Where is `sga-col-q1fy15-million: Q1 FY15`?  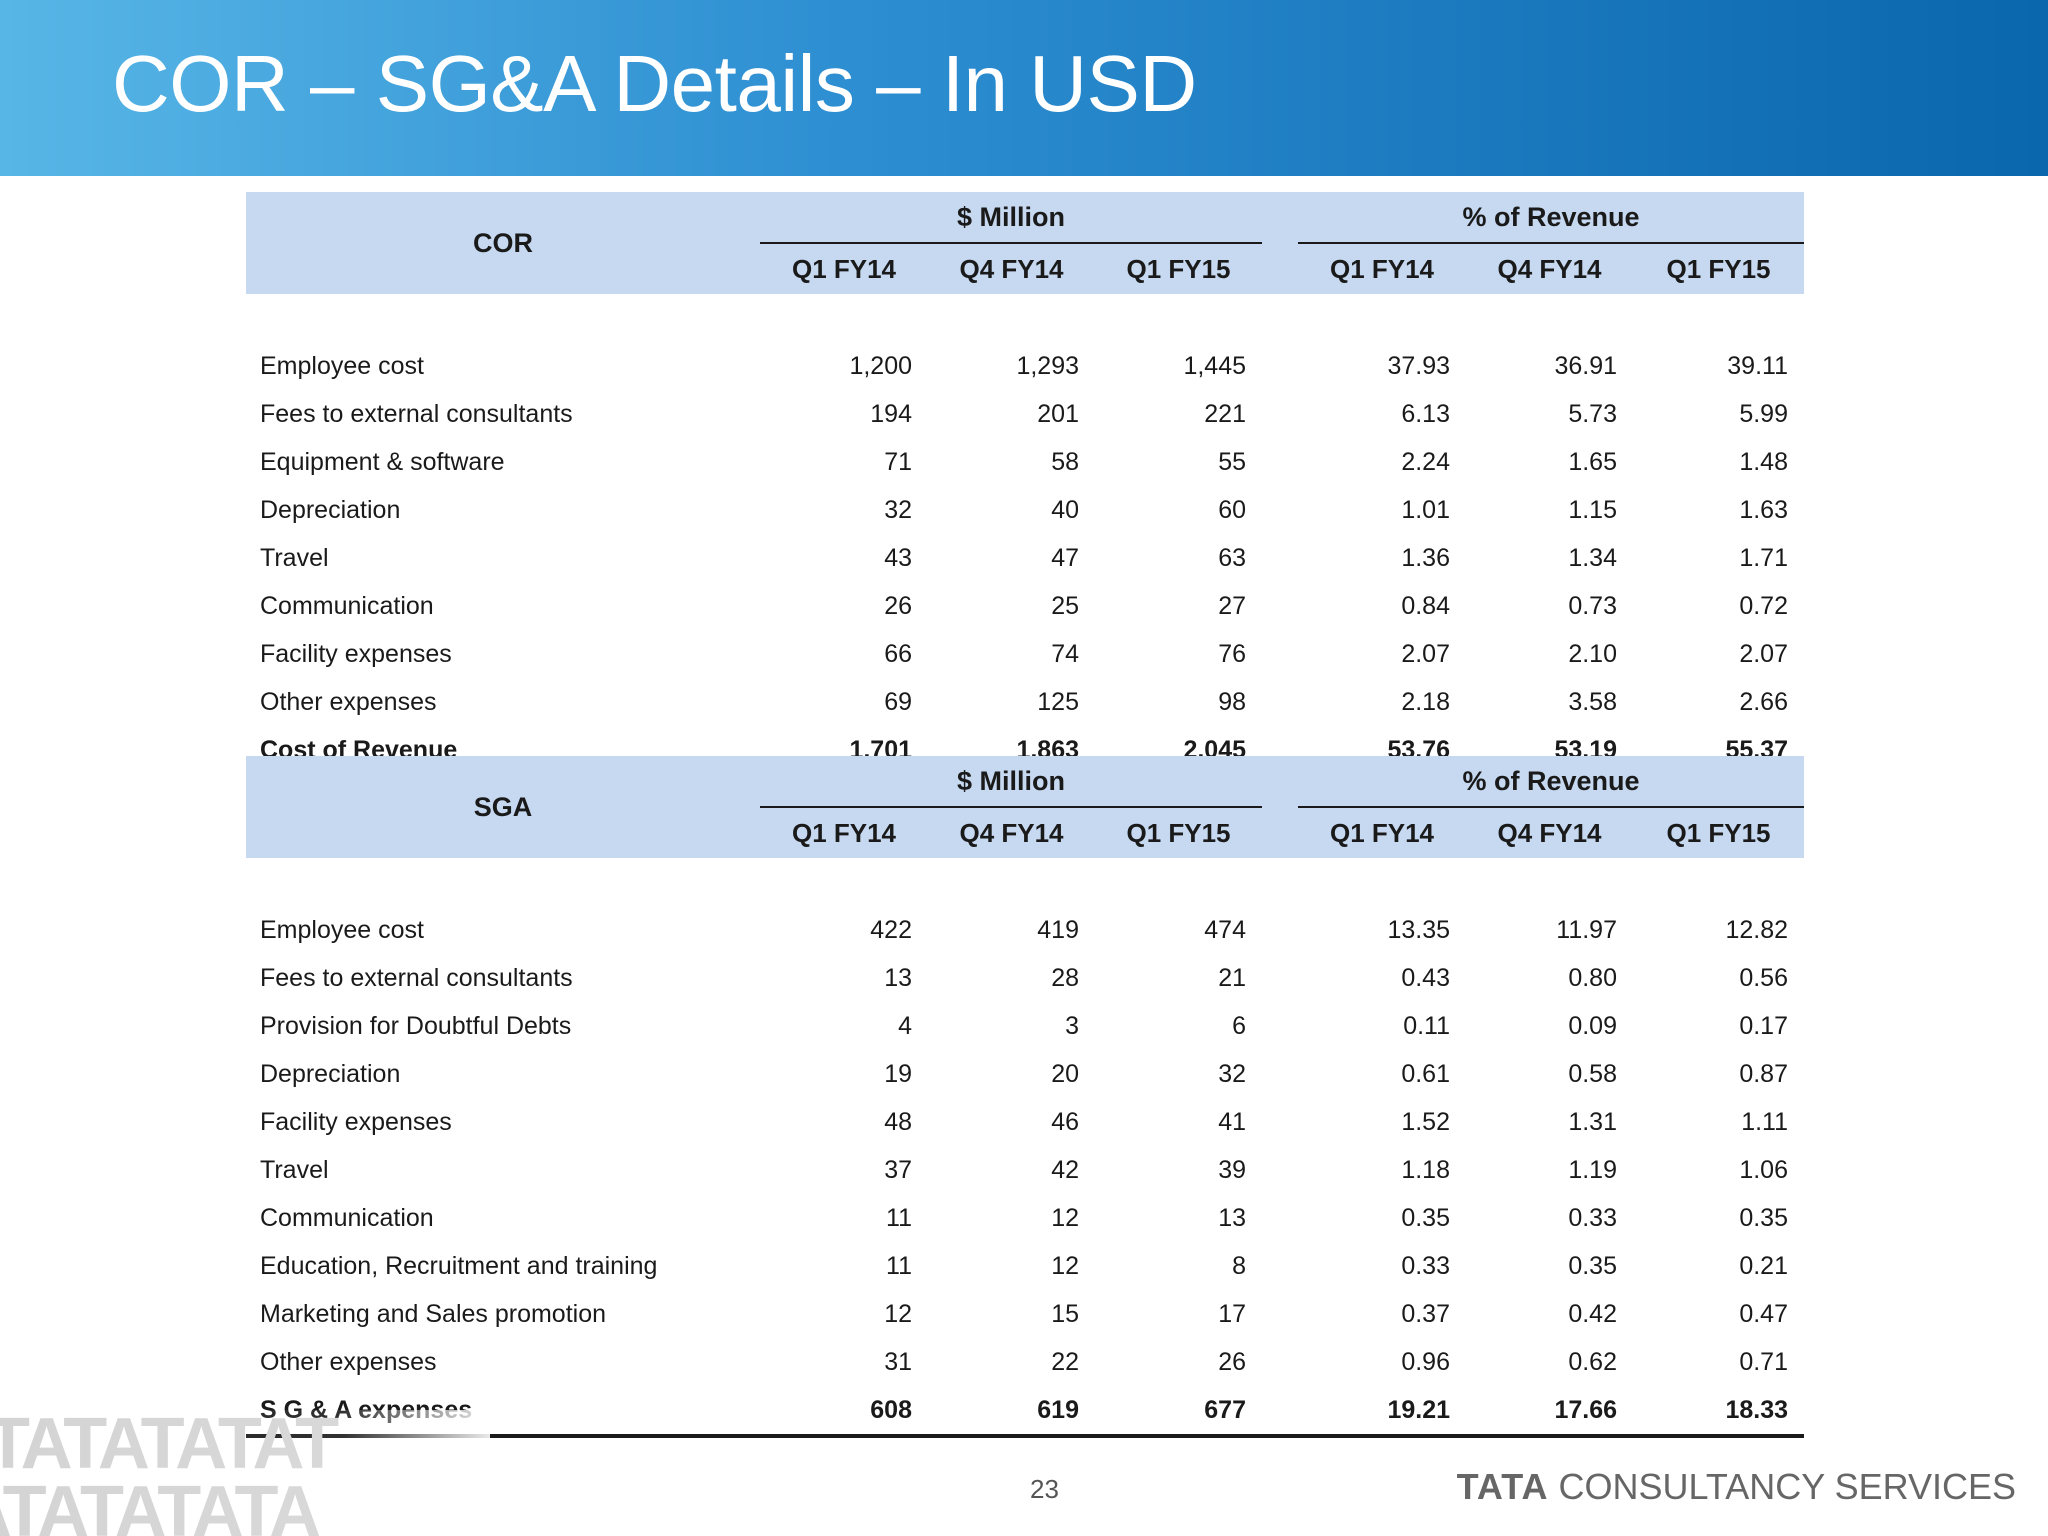
sga-col-q1fy15-million: Q1 FY15 is located at coordinates (1178, 832).